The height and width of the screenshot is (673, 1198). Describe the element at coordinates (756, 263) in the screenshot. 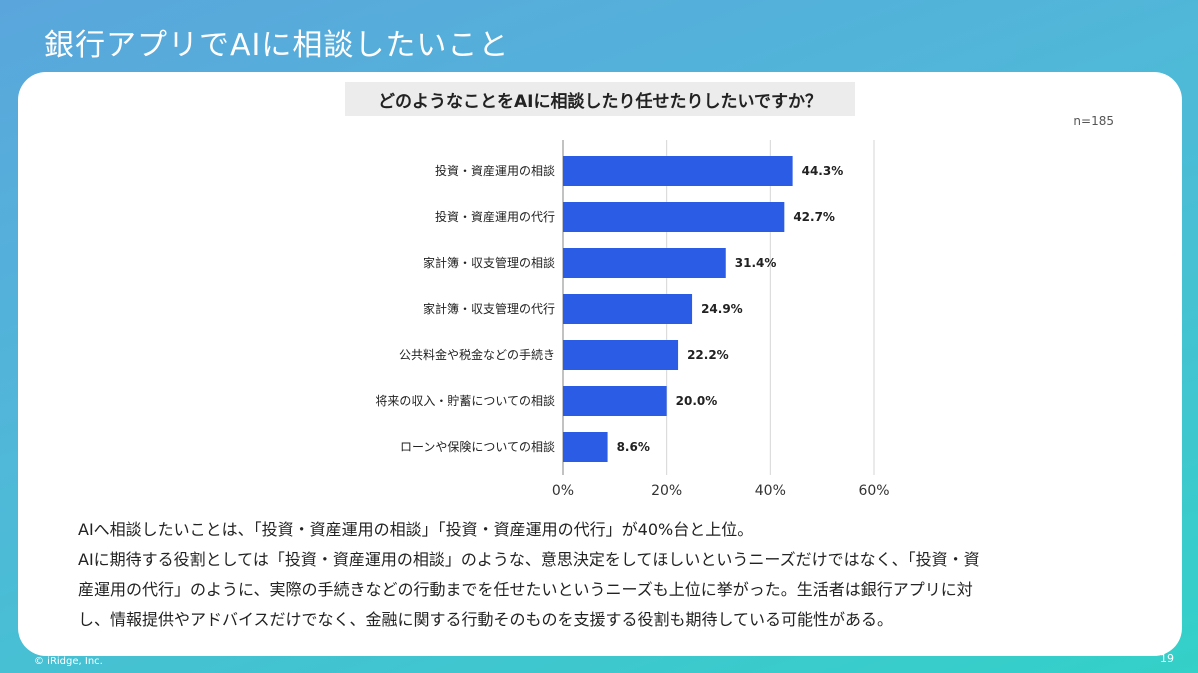

I see `value-label: 31.4%` at that location.